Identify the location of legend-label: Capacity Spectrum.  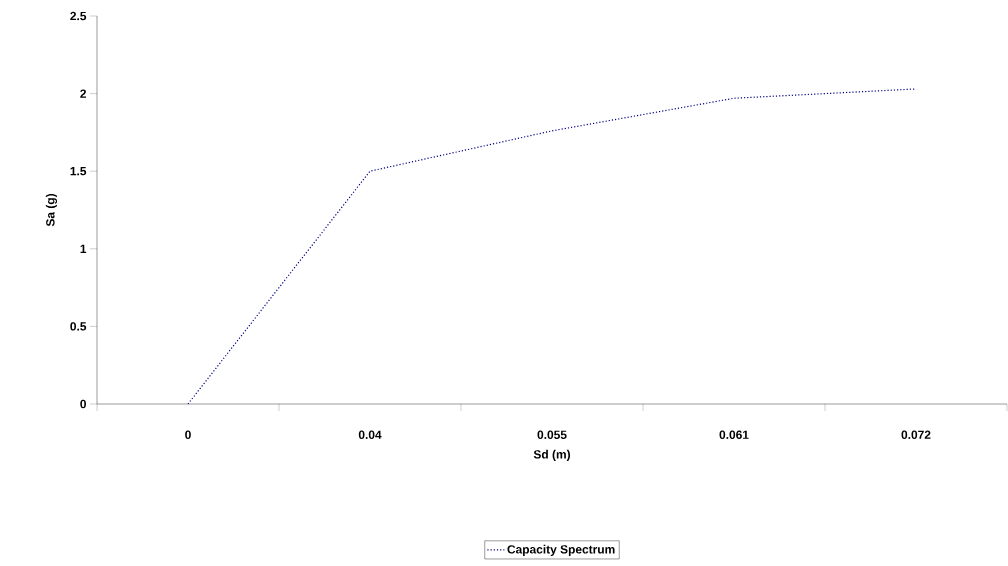
(561, 550).